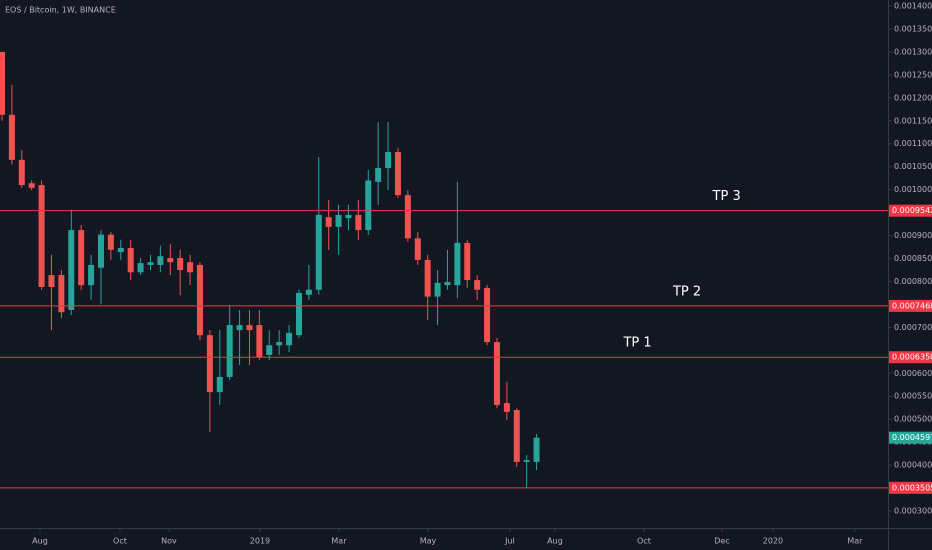 The width and height of the screenshot is (932, 550). I want to click on price-badge-label: 0.0009542, so click(912, 210).